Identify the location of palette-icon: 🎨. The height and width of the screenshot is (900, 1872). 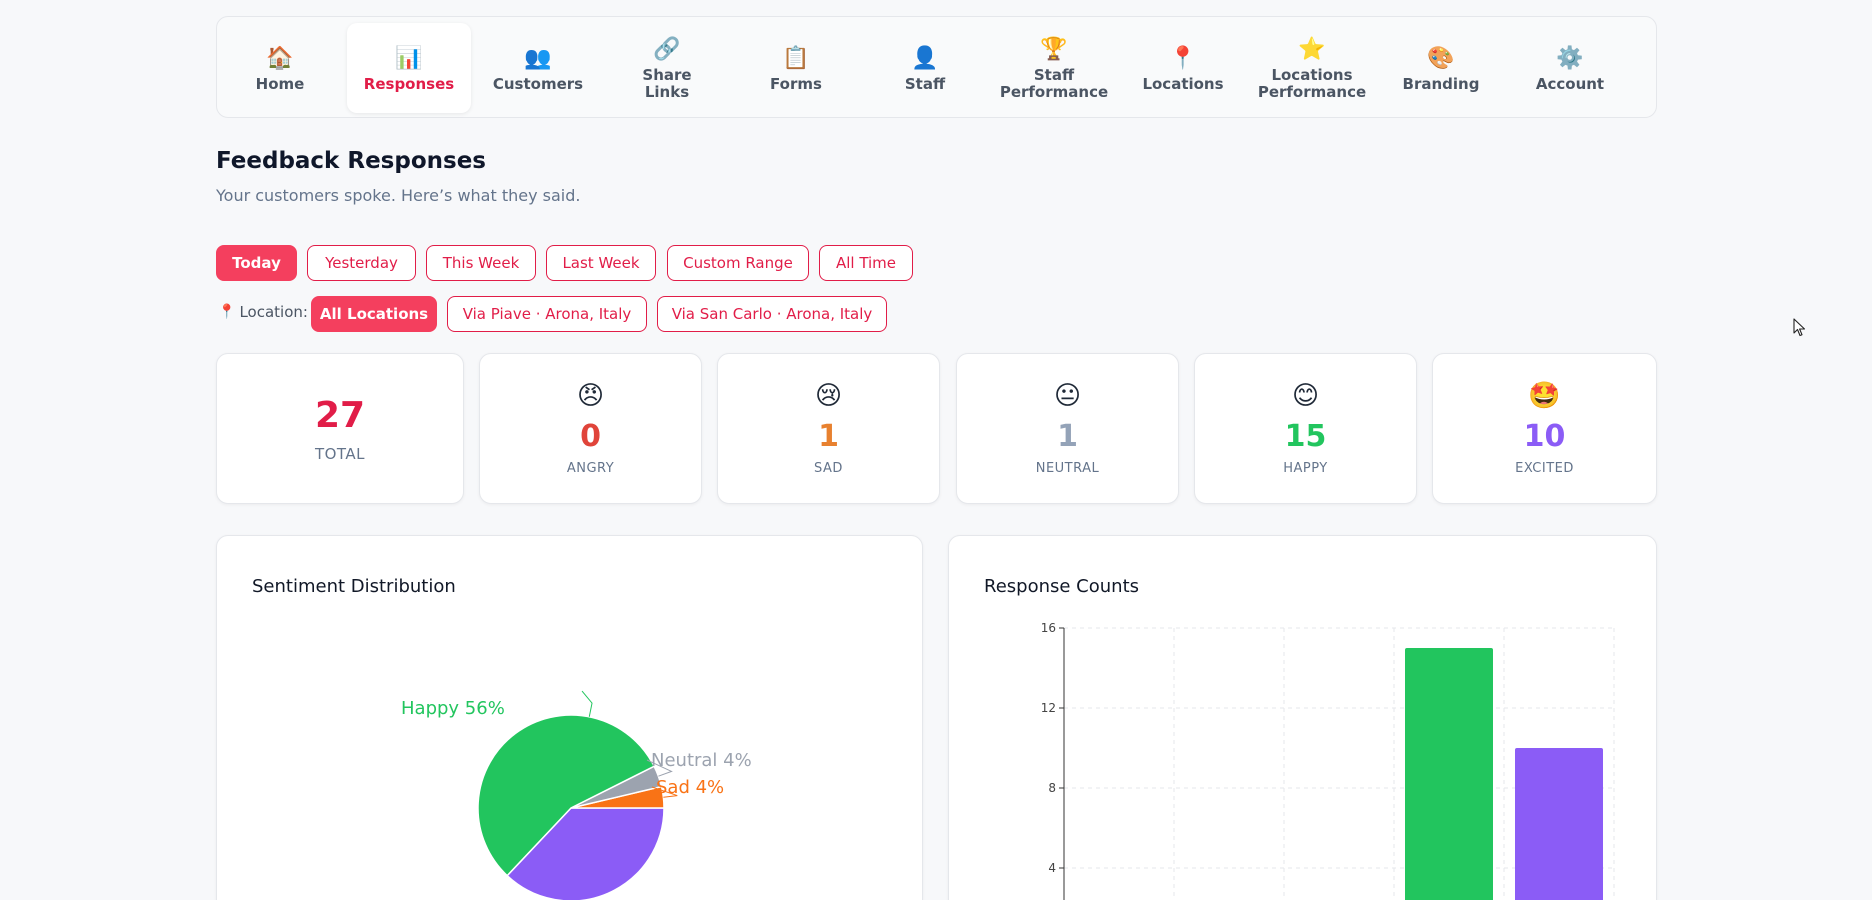
(1441, 58).